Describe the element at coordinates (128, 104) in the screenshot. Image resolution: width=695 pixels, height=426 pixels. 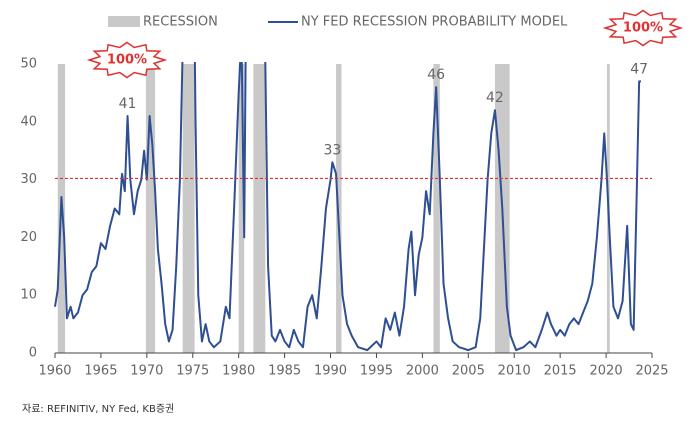
I see `annotation: 41` at that location.